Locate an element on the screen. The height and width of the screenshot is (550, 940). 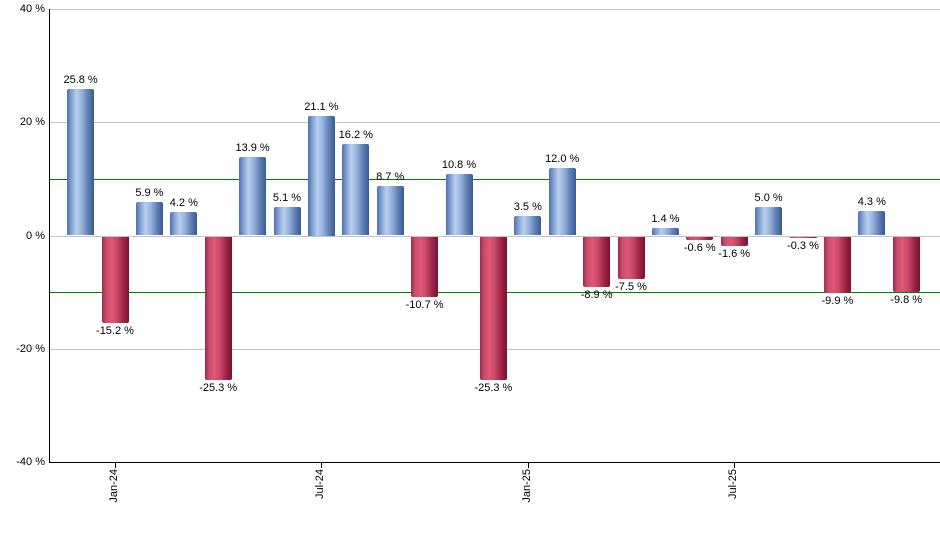
bar-value-label: 5.9 % is located at coordinates (149, 193).